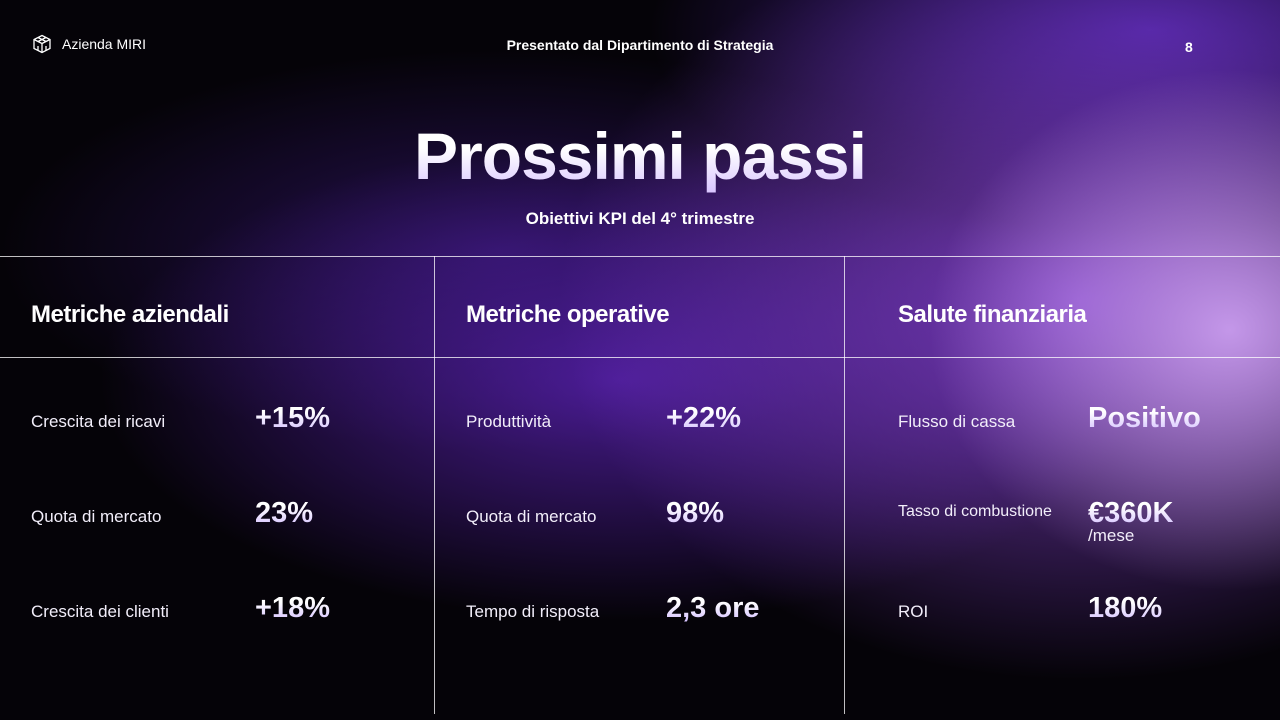  What do you see at coordinates (98, 421) in the screenshot?
I see `metric-label: Crescita dei ricavi` at bounding box center [98, 421].